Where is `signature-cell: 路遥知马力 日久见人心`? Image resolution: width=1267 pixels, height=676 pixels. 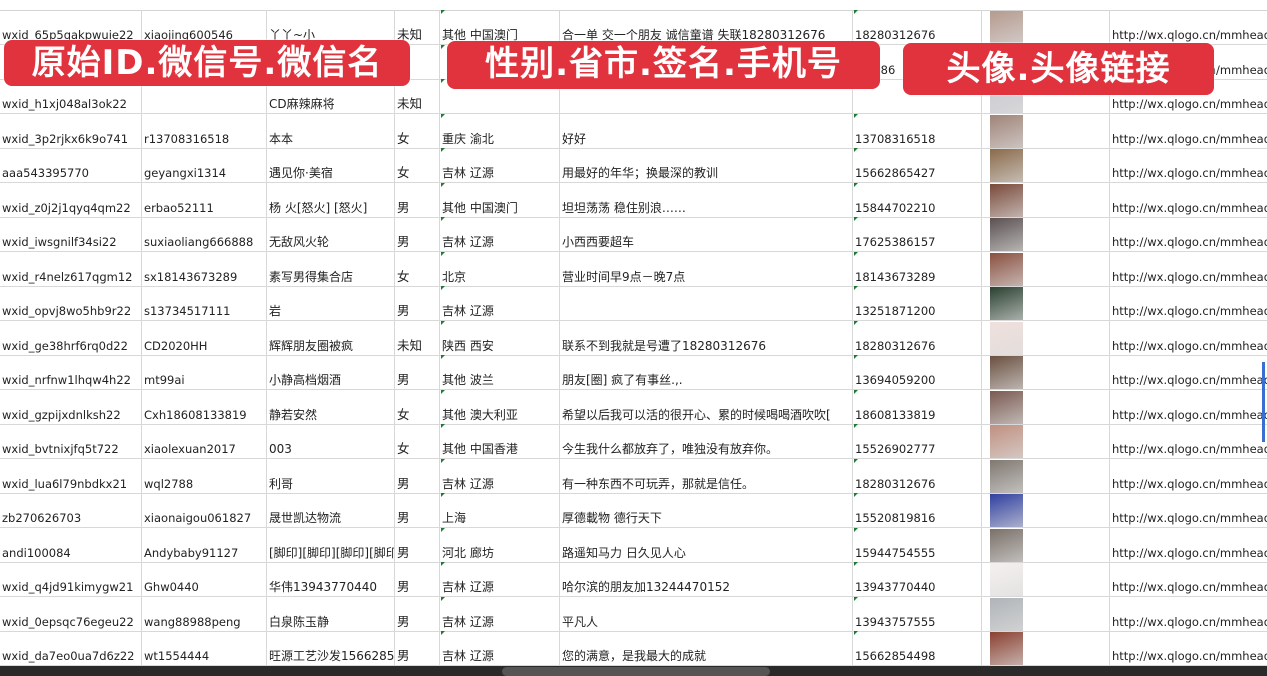
signature-cell: 路遥知马力 日久见人心 is located at coordinates (706, 544).